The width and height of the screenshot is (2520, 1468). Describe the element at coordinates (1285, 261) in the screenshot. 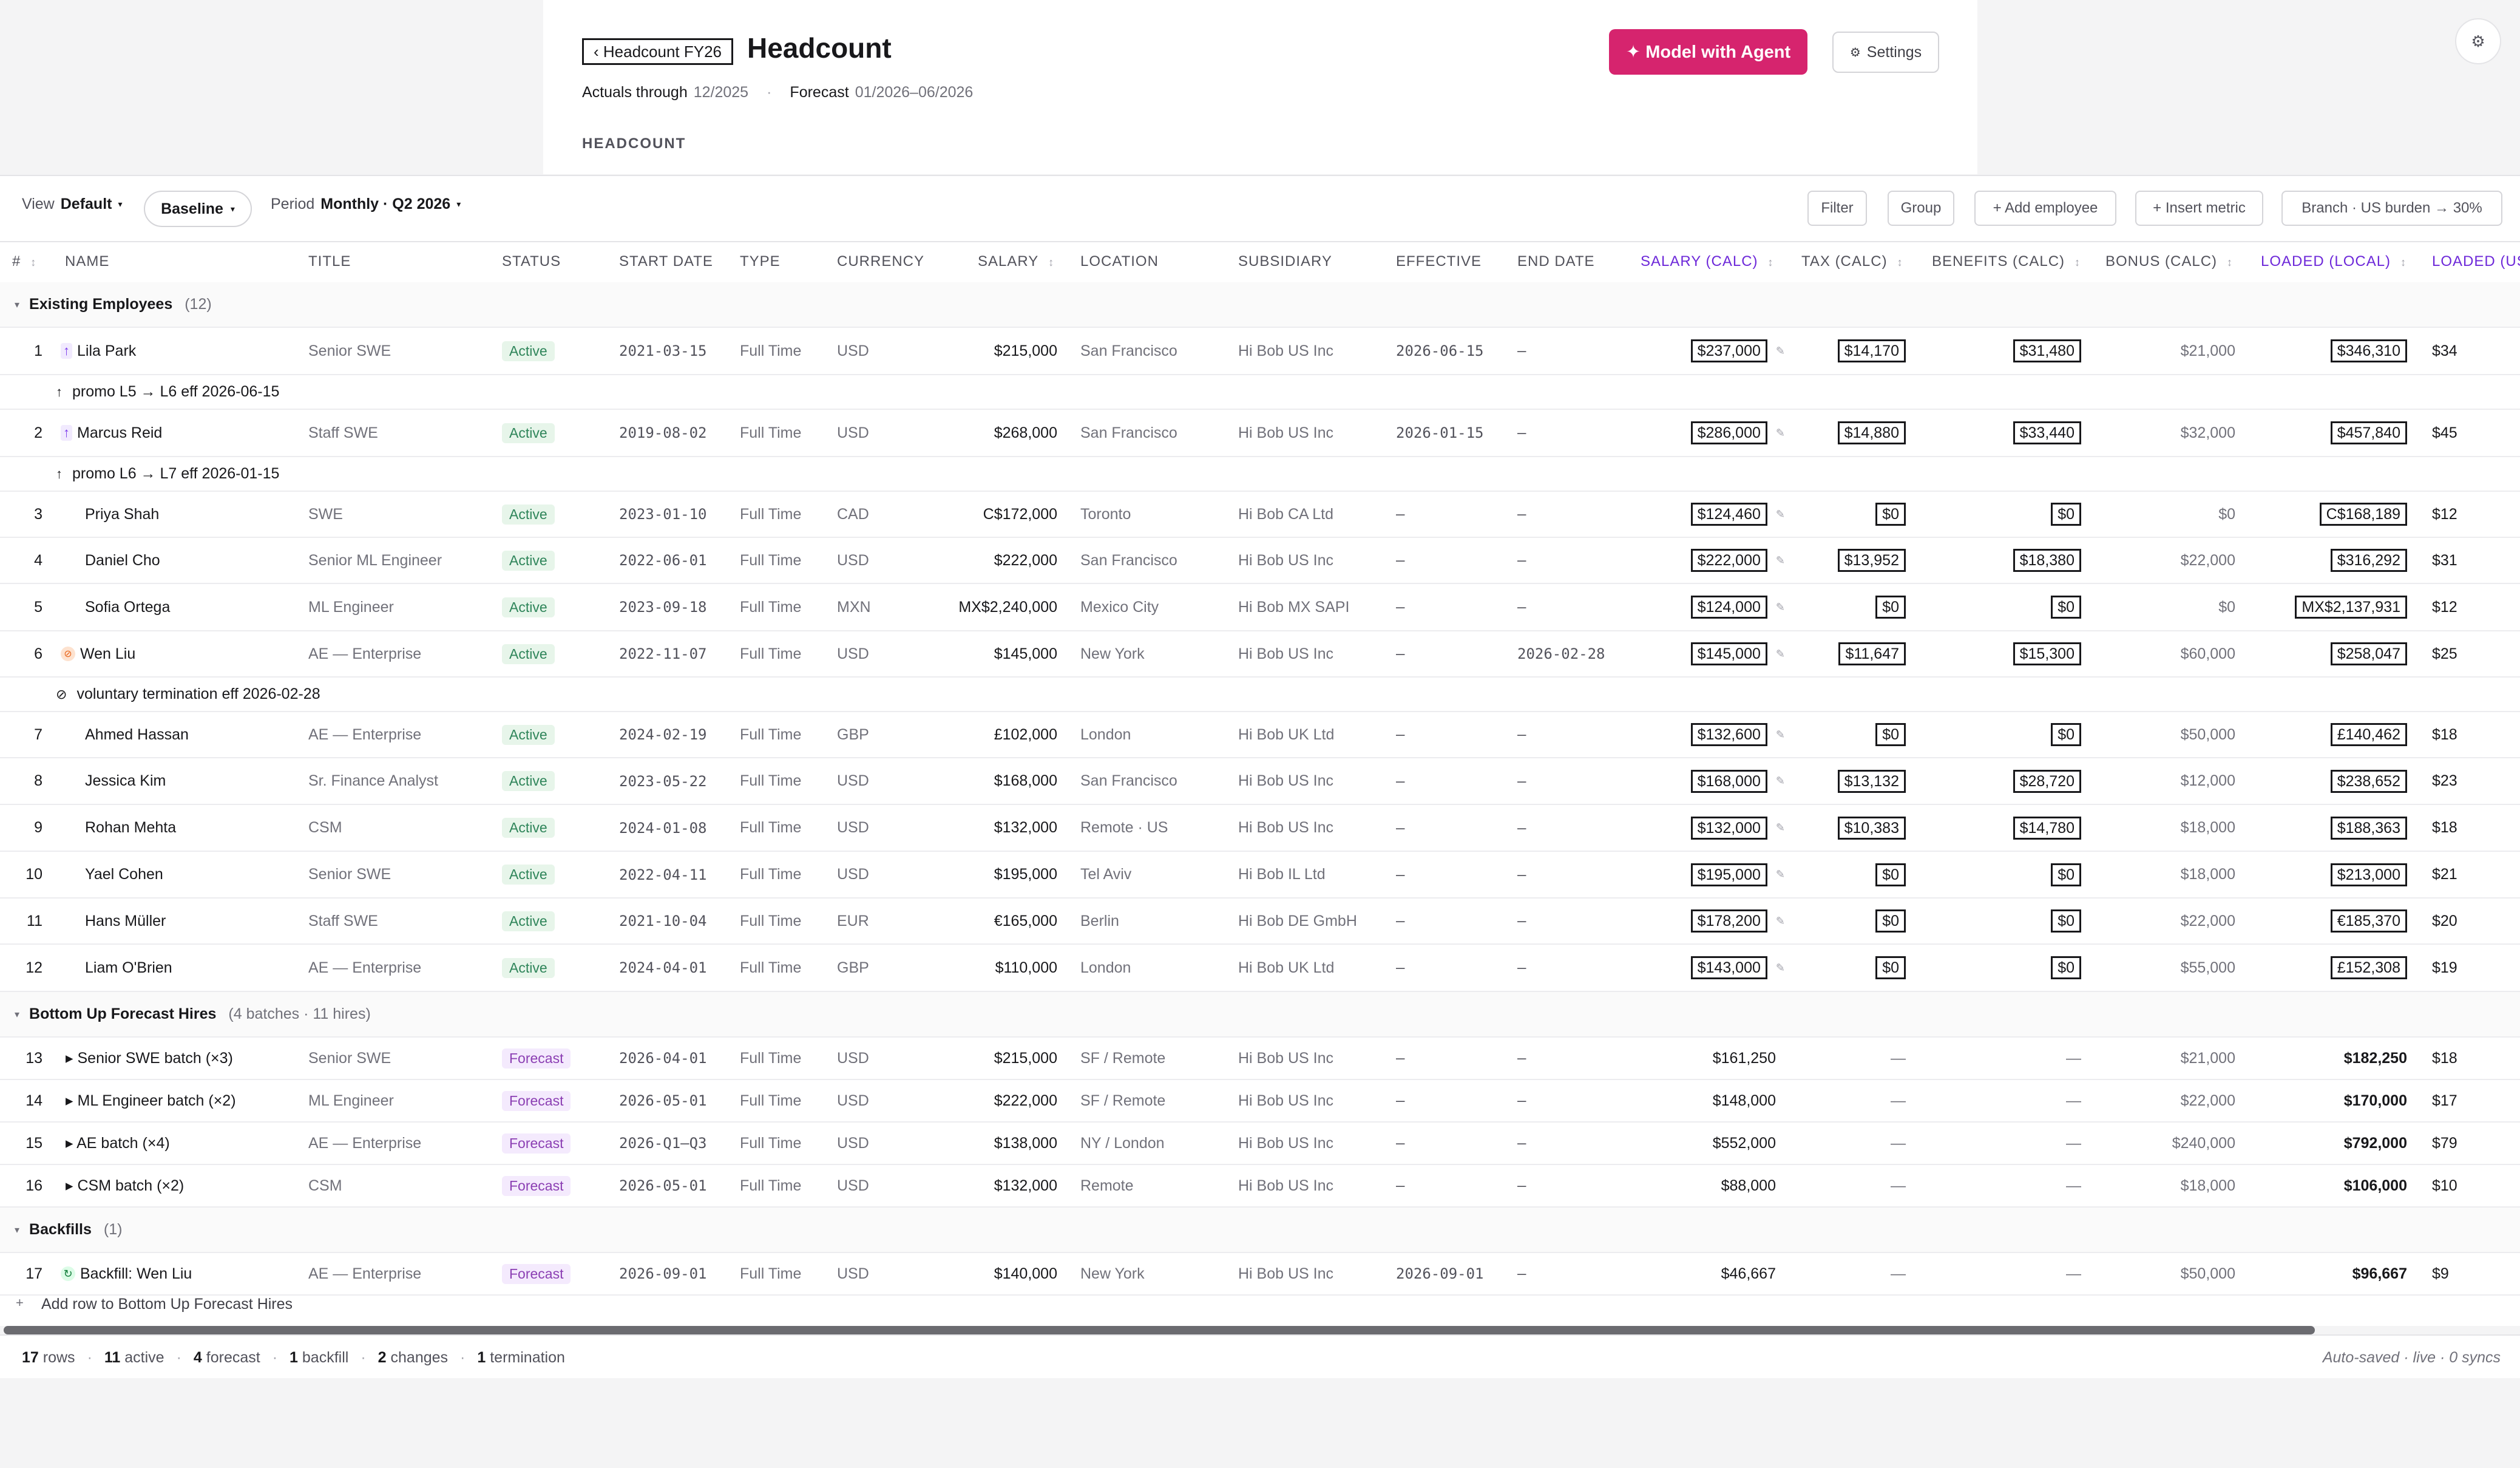

I see `column-header-subsidiary: SUBSIDIARY` at that location.